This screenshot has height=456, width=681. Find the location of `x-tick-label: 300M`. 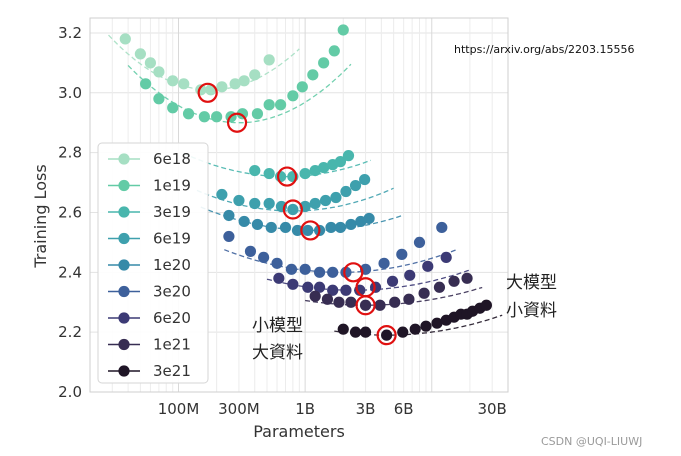

x-tick-label: 300M is located at coordinates (239, 409).